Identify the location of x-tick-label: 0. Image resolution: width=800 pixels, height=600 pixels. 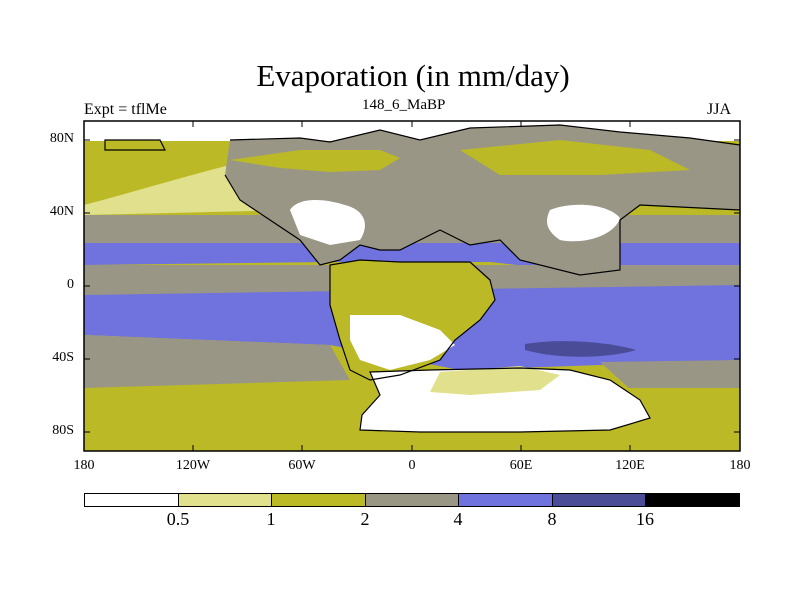
(412, 465).